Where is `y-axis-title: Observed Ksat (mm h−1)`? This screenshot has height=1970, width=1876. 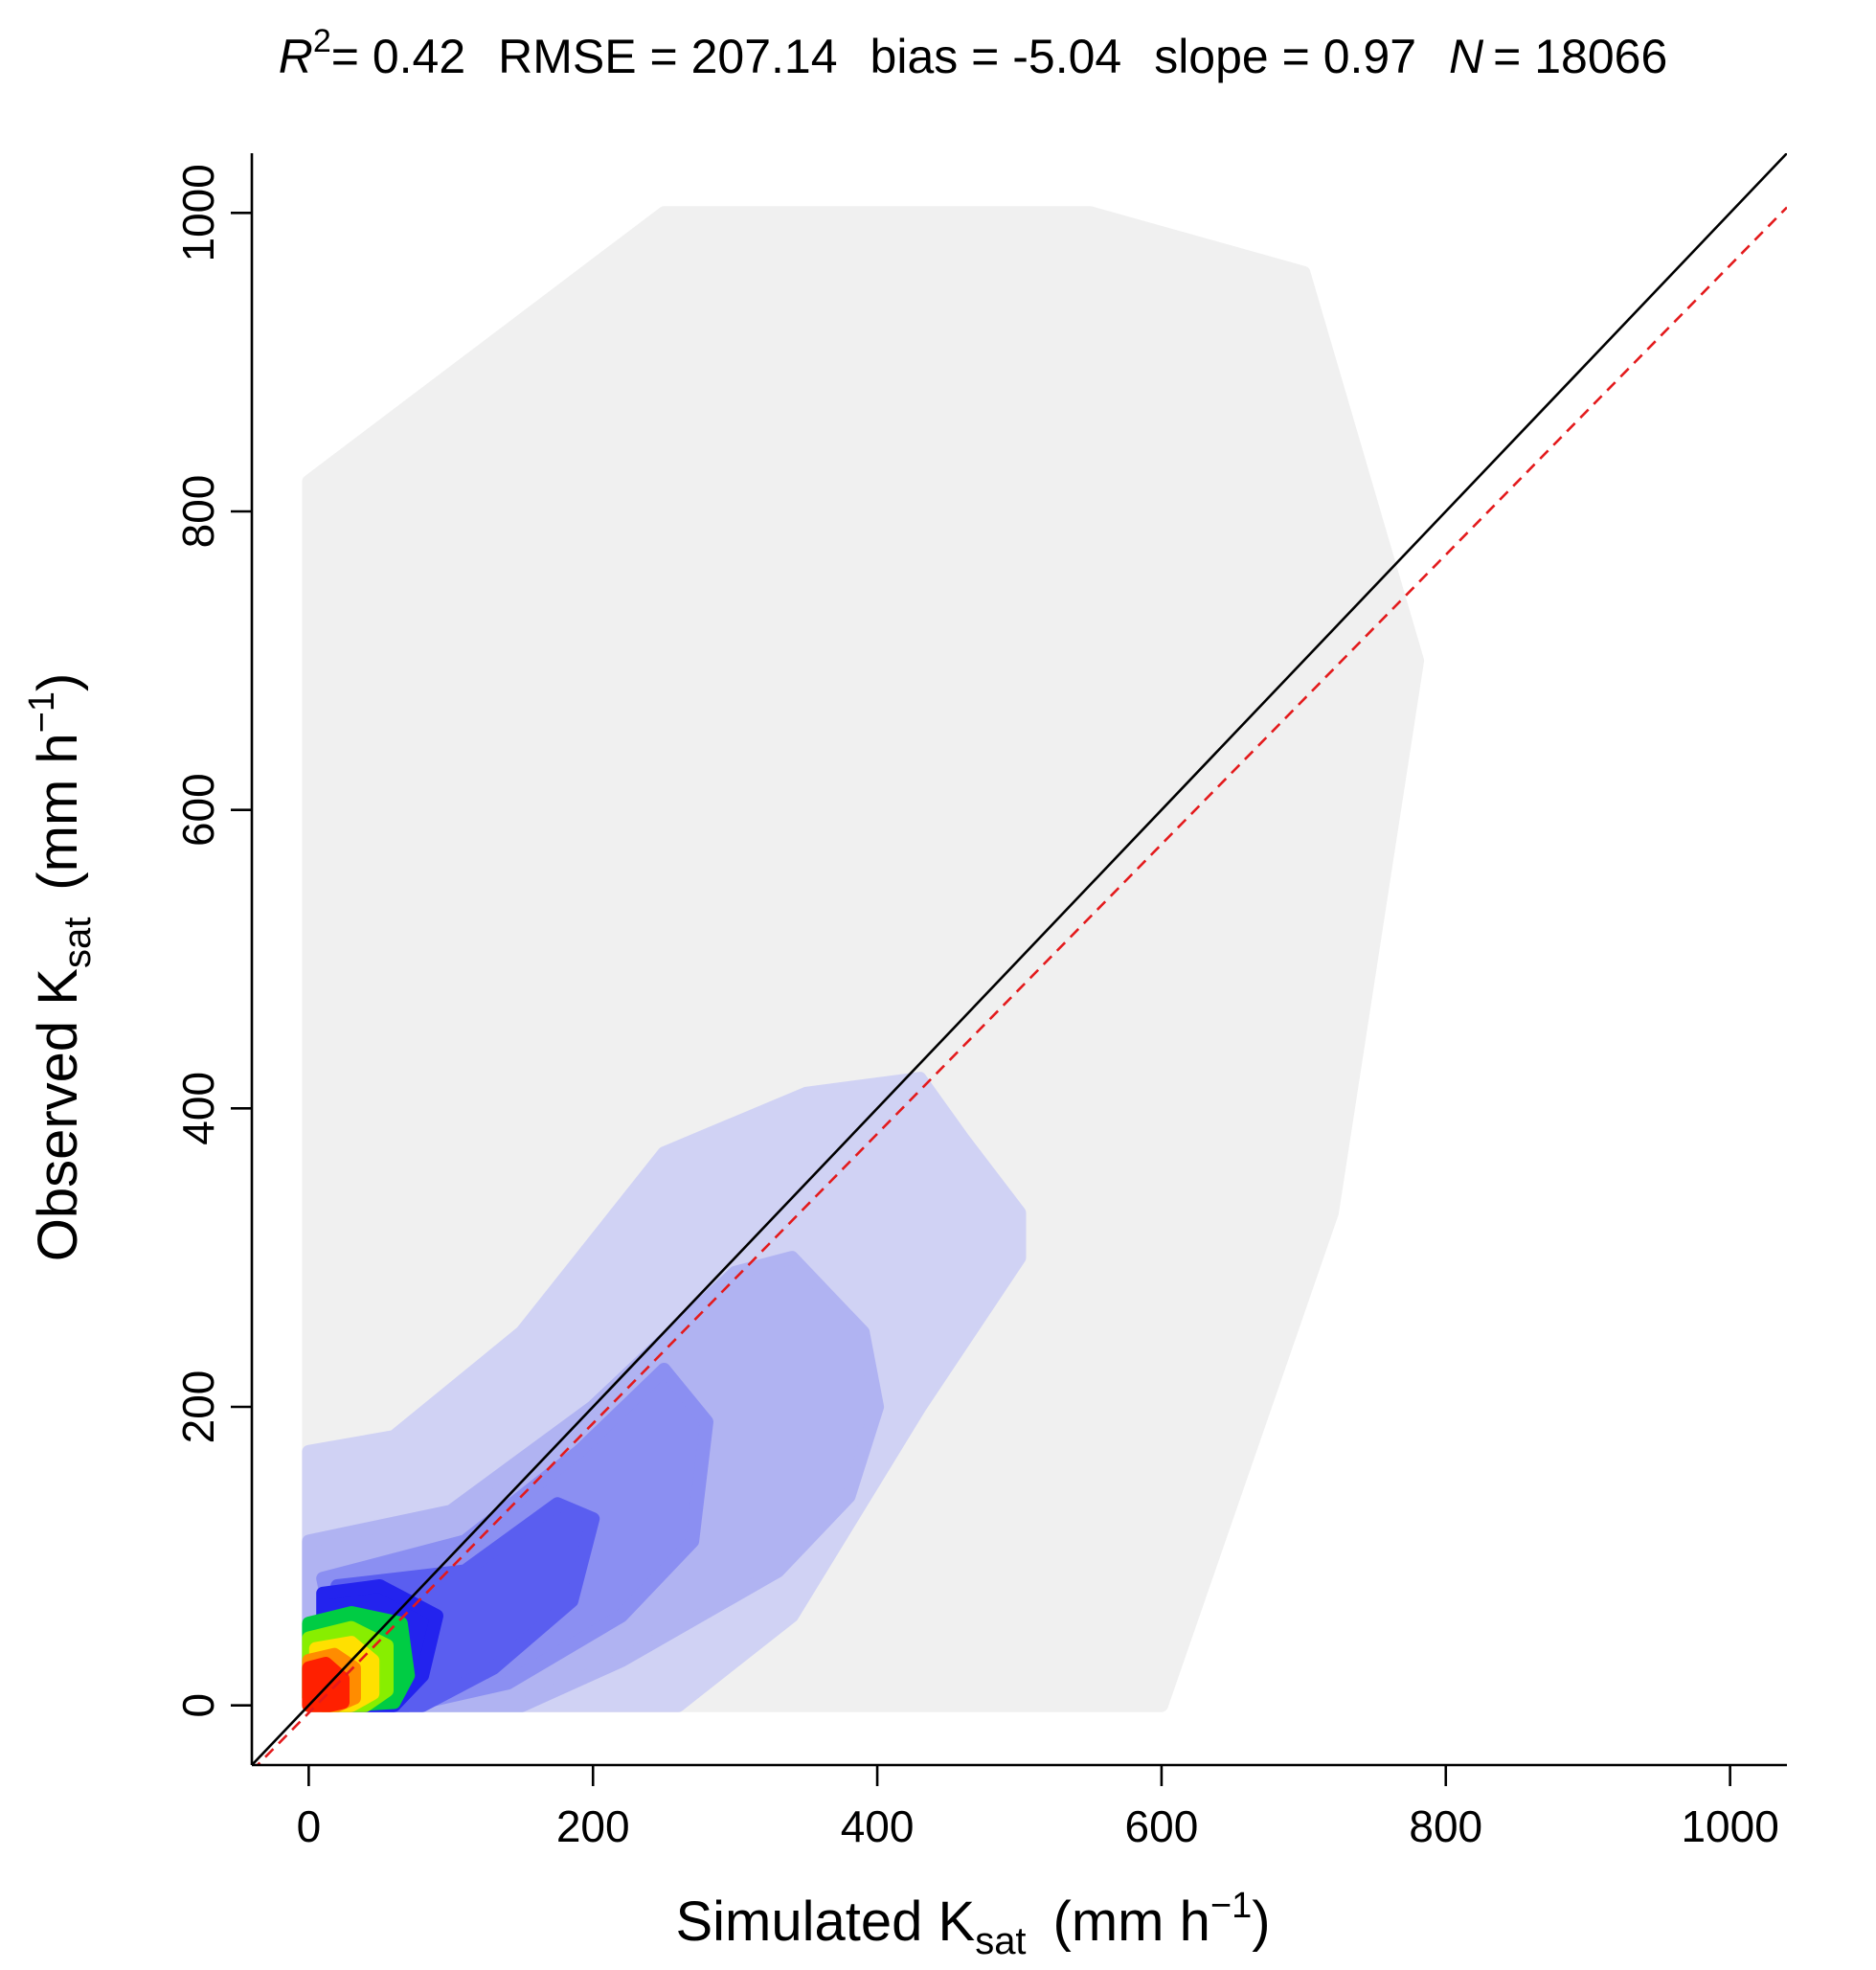
y-axis-title: Observed Ksat (mm h−1) is located at coordinates (60, 967).